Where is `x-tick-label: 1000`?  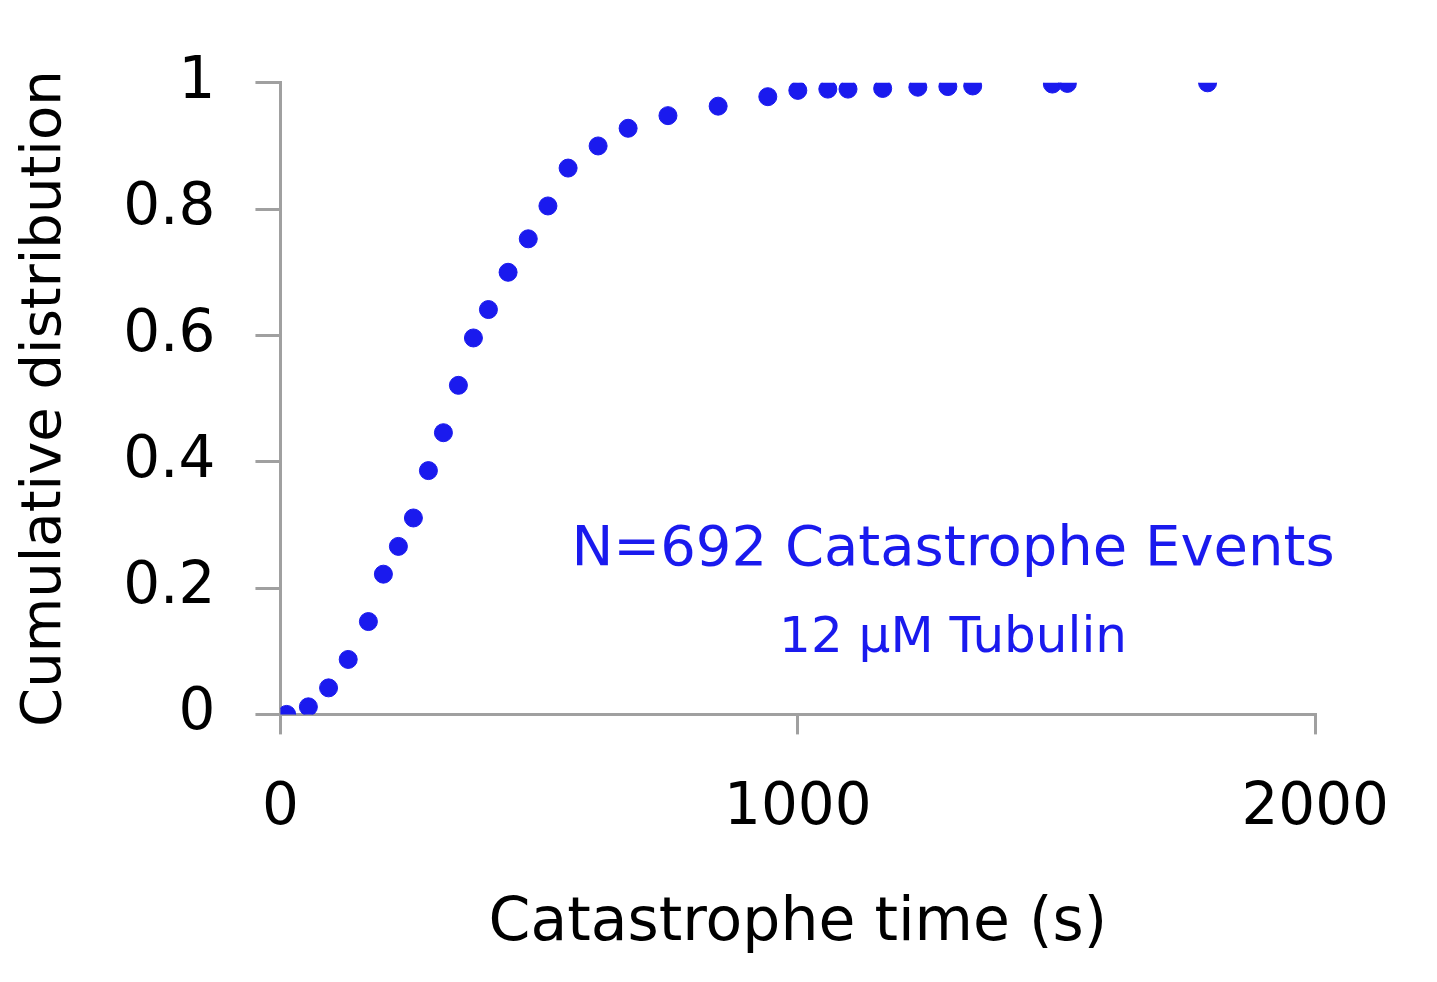
x-tick-label: 1000 is located at coordinates (798, 804).